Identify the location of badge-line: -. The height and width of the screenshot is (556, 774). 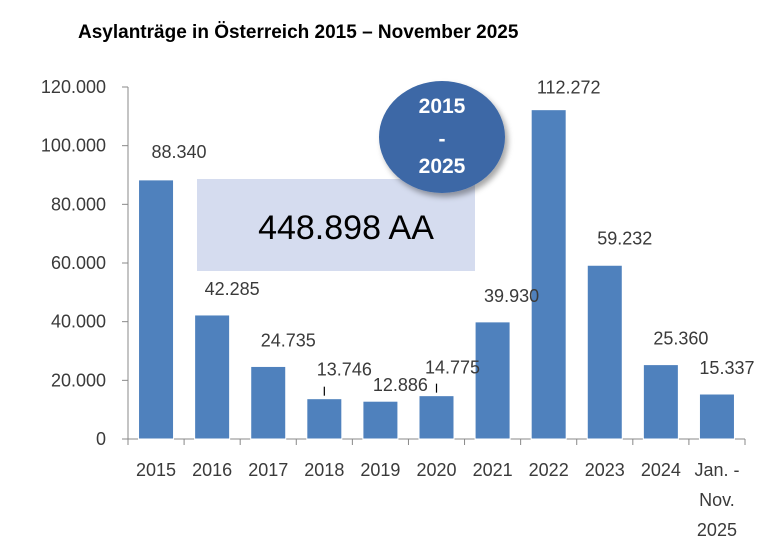
(442, 139).